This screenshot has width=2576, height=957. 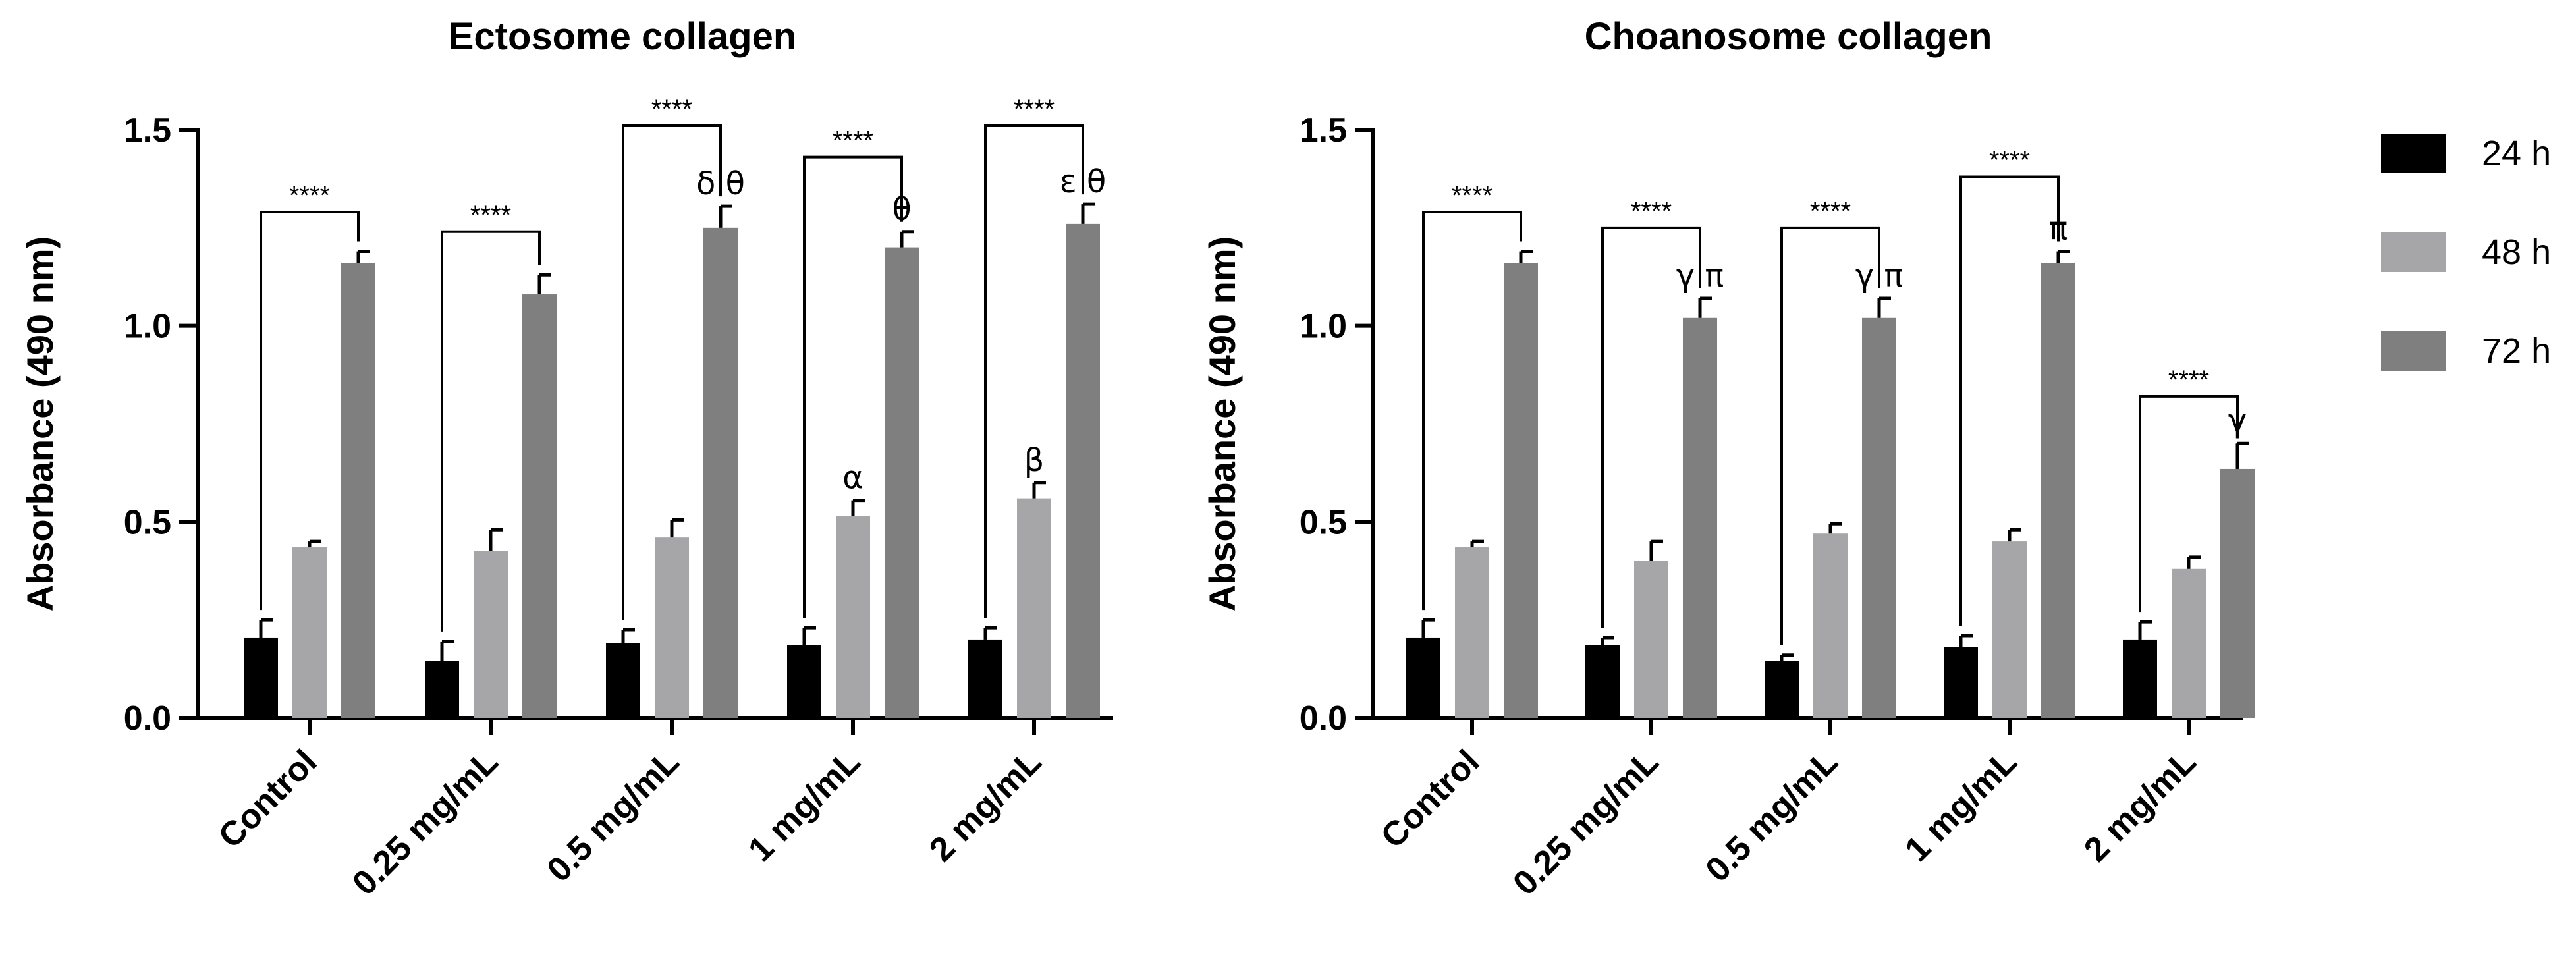 I want to click on legend-label: 72 h, so click(x=2516, y=351).